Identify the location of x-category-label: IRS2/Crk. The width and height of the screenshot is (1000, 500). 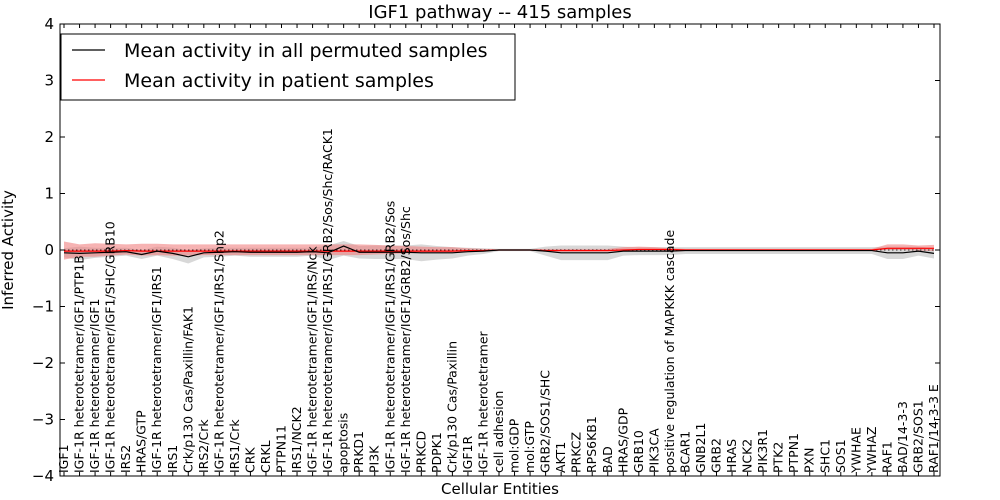
(203, 446).